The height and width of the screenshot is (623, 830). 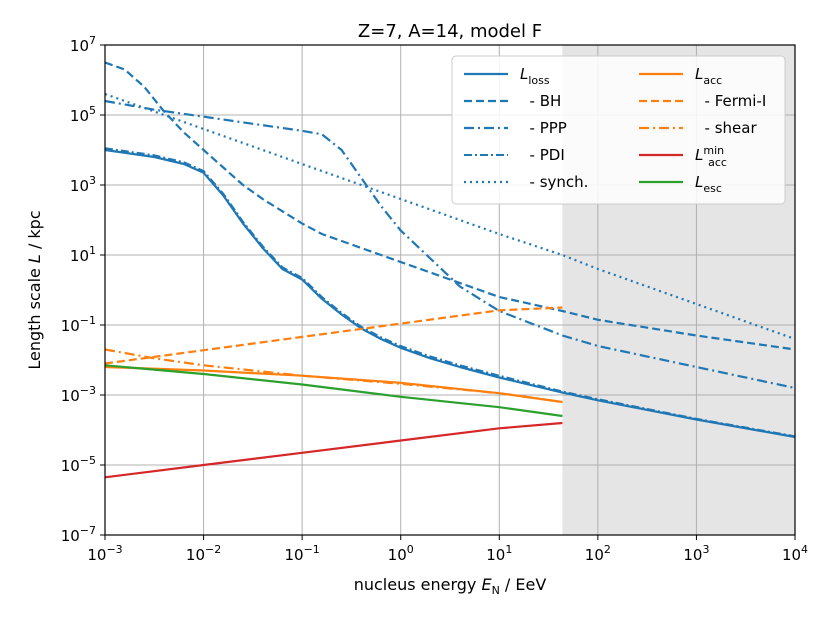 I want to click on legend-box, so click(x=618, y=130).